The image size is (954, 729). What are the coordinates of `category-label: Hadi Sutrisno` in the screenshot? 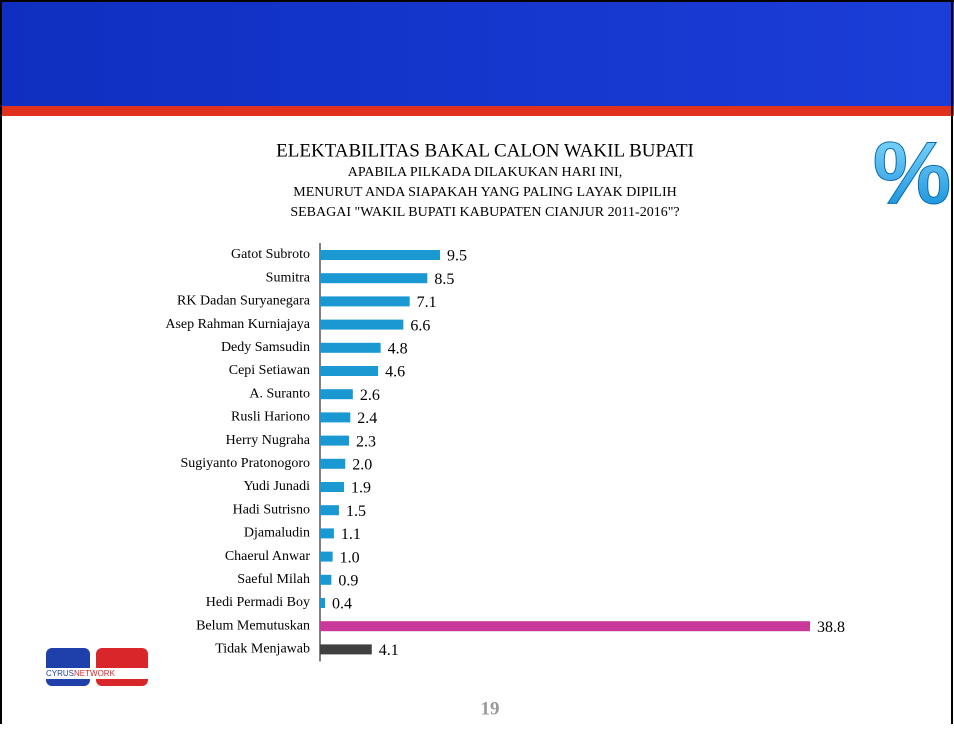 It's located at (271, 509).